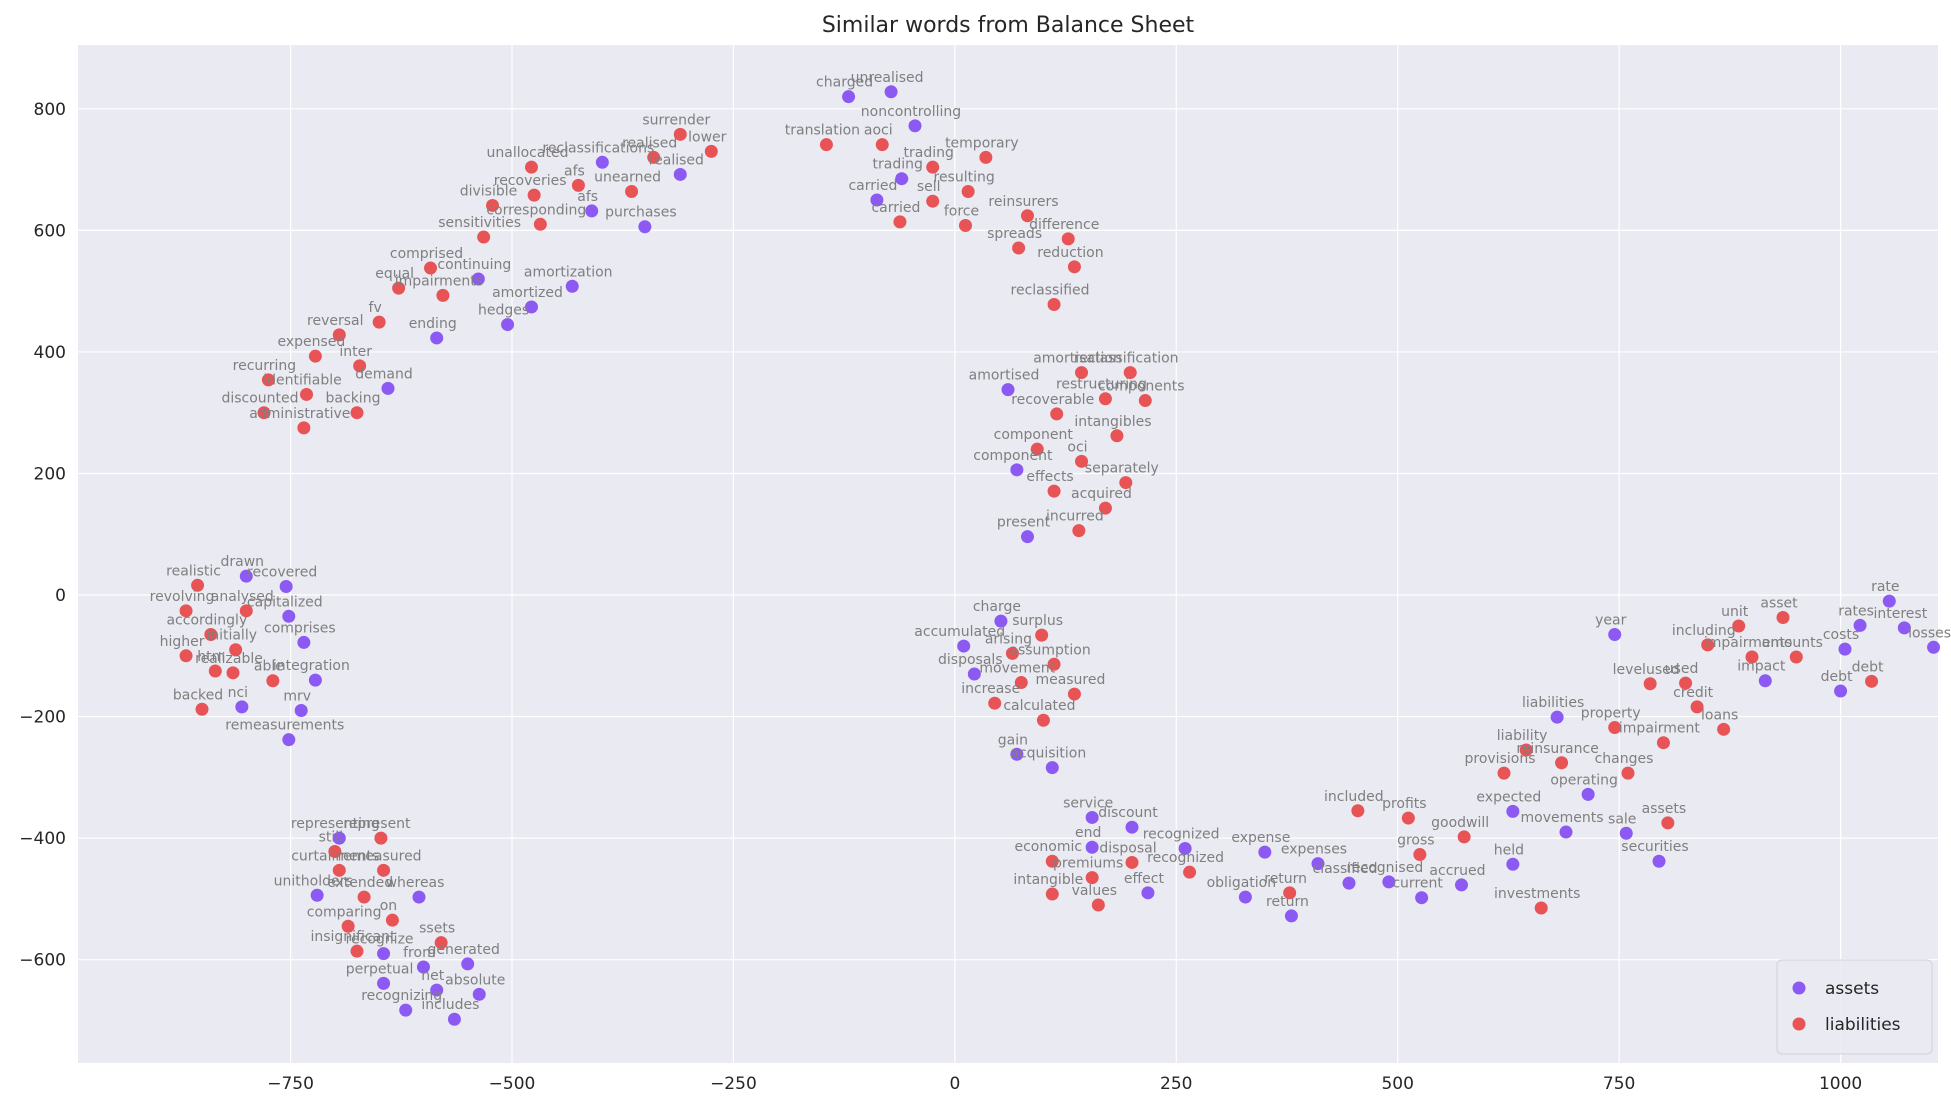  What do you see at coordinates (641, 213) in the screenshot?
I see `assets-point-label: purchases` at bounding box center [641, 213].